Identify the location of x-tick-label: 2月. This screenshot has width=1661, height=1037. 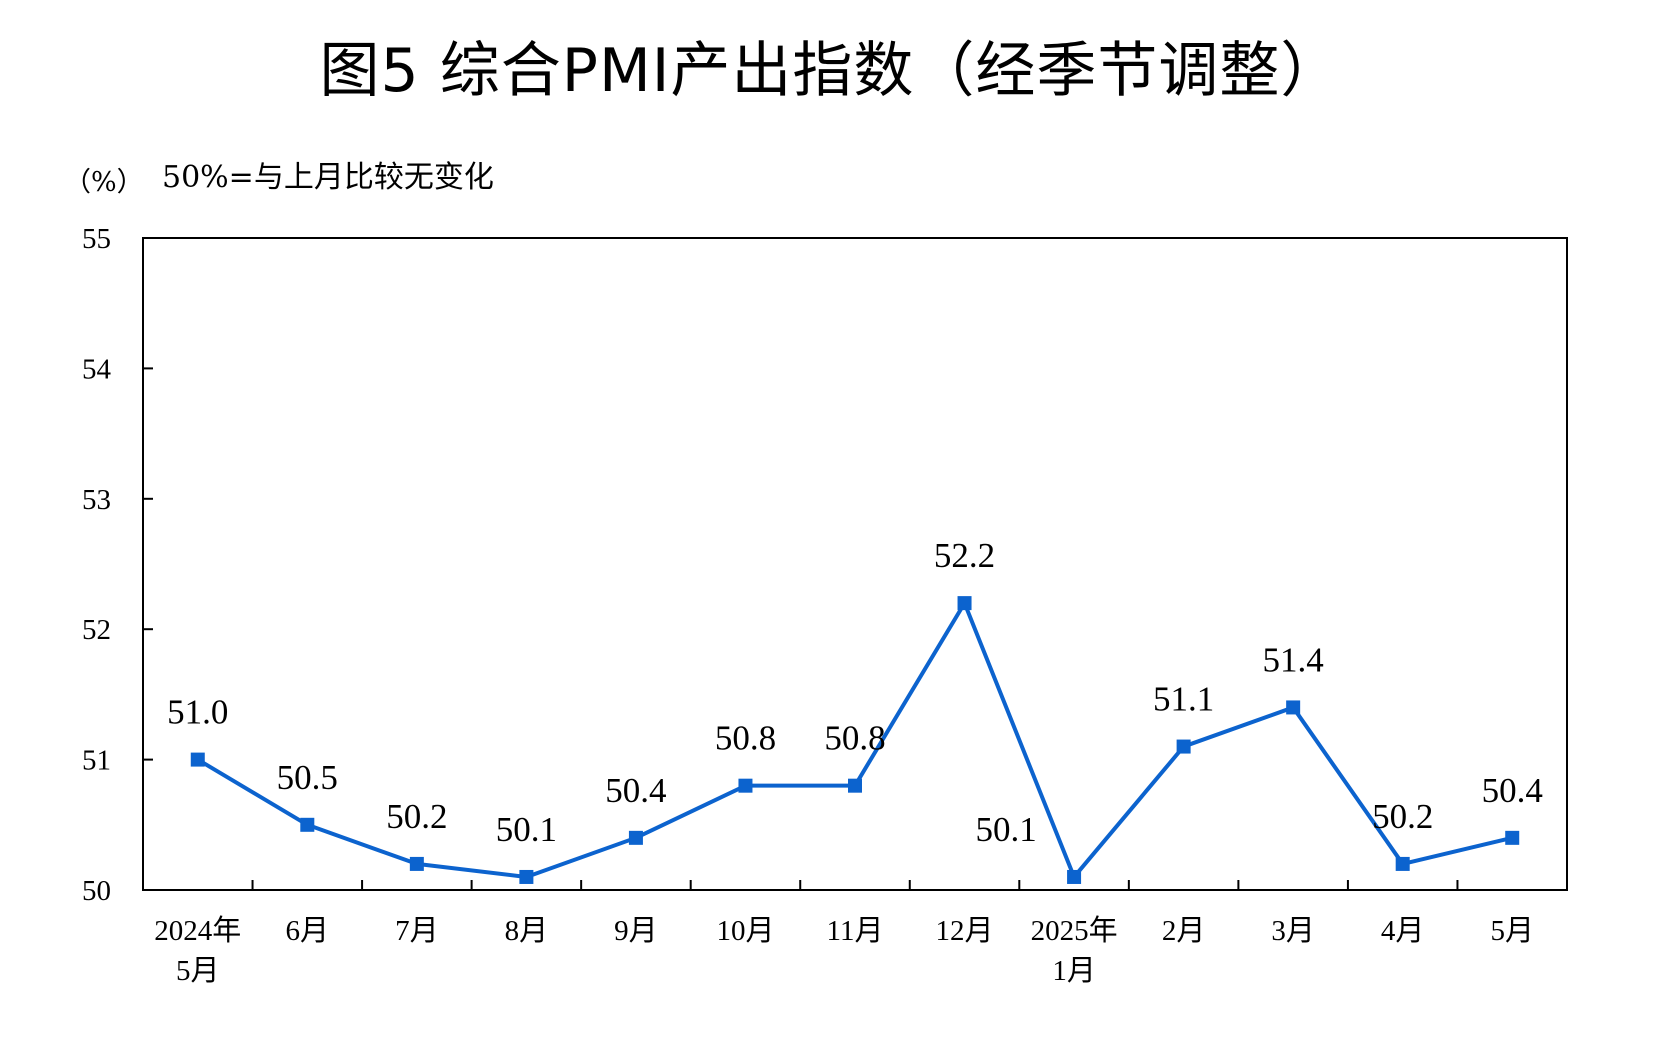
(1184, 931).